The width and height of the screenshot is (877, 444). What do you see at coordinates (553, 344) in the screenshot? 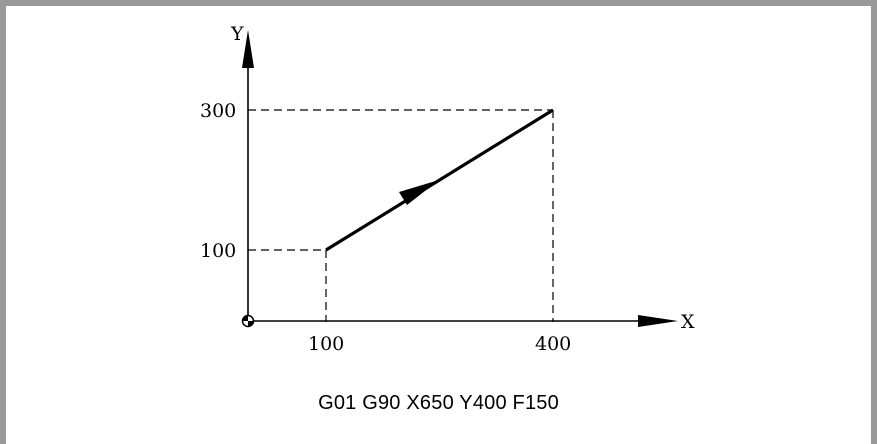
I see `x-tick-label-400: 400` at bounding box center [553, 344].